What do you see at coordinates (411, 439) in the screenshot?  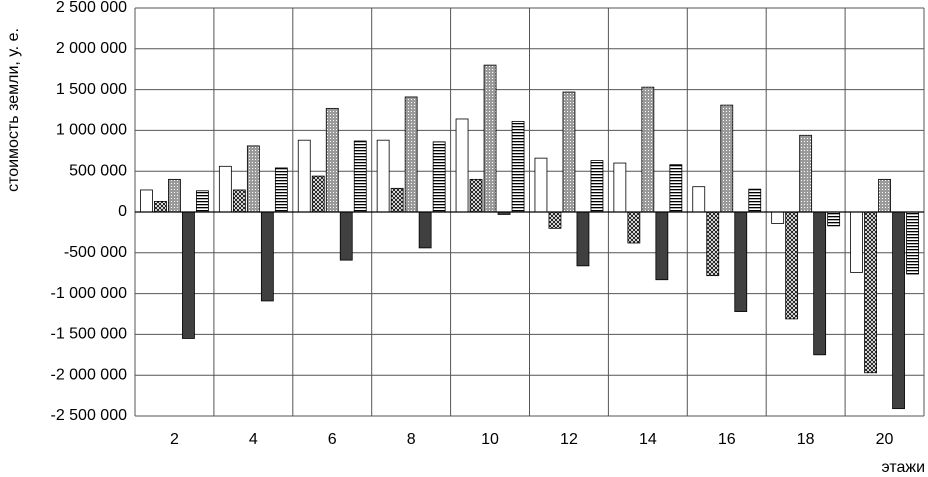 I see `x-tick-label: 8` at bounding box center [411, 439].